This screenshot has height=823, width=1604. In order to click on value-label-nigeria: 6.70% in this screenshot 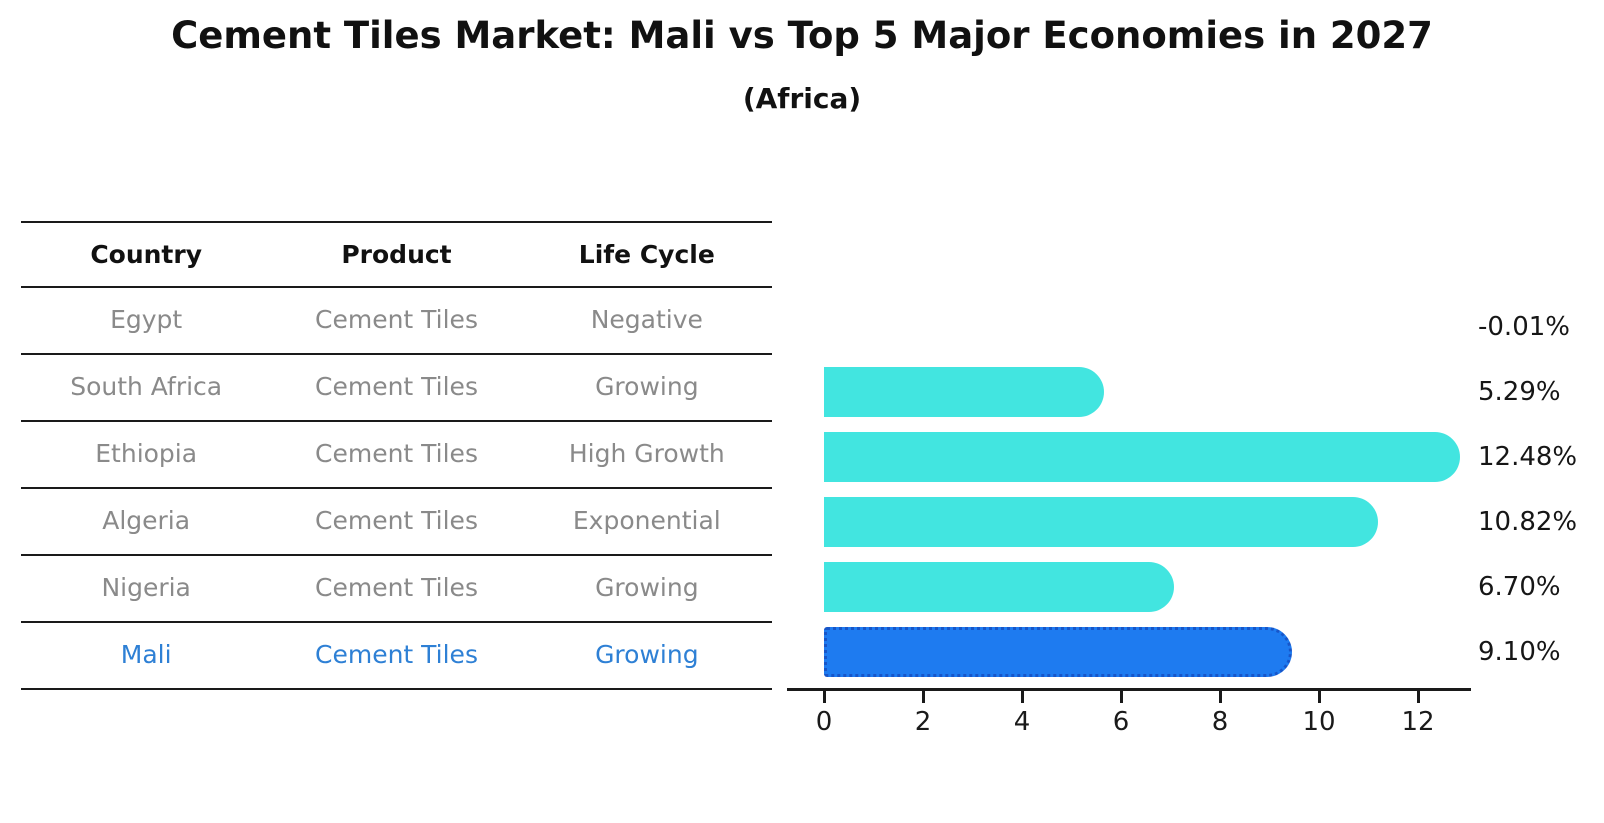, I will do `click(1519, 587)`.